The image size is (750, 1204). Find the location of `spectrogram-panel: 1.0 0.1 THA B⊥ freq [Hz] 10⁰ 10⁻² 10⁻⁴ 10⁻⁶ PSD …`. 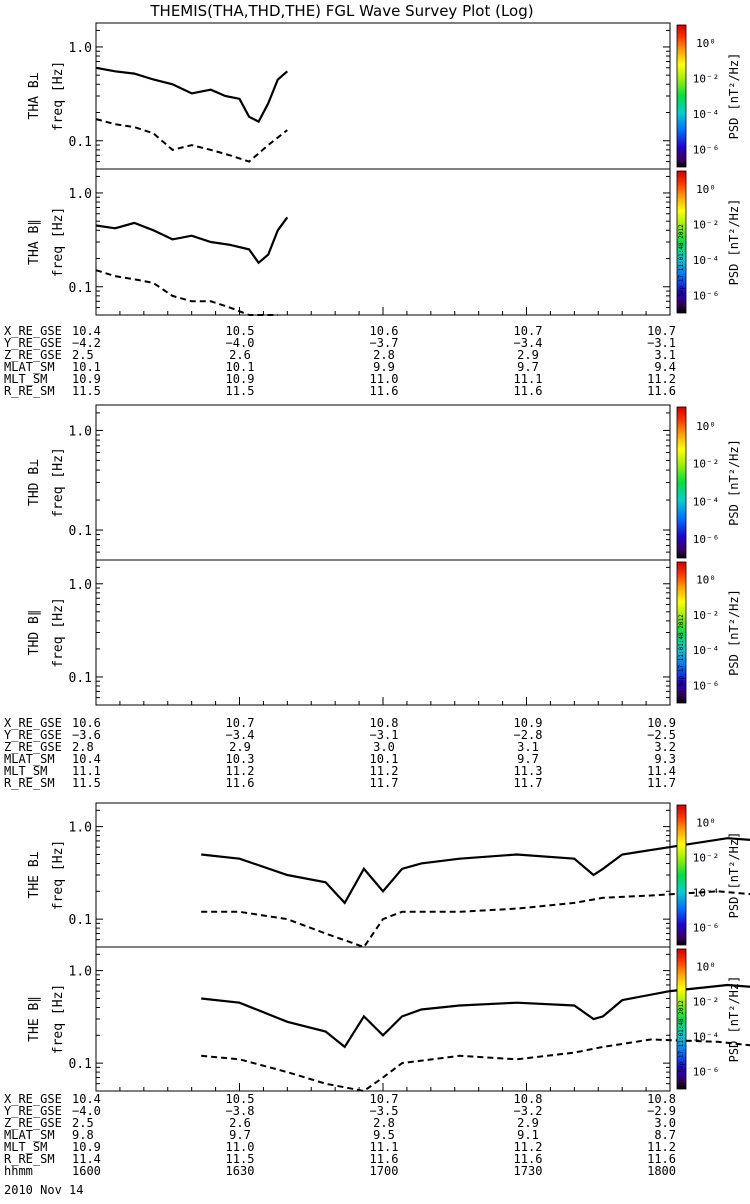

spectrogram-panel: 1.0 0.1 THA B⊥ freq [Hz] 10⁰ 10⁻² 10⁻⁴ 10⁻⁶ PSD … is located at coordinates (384, 96).